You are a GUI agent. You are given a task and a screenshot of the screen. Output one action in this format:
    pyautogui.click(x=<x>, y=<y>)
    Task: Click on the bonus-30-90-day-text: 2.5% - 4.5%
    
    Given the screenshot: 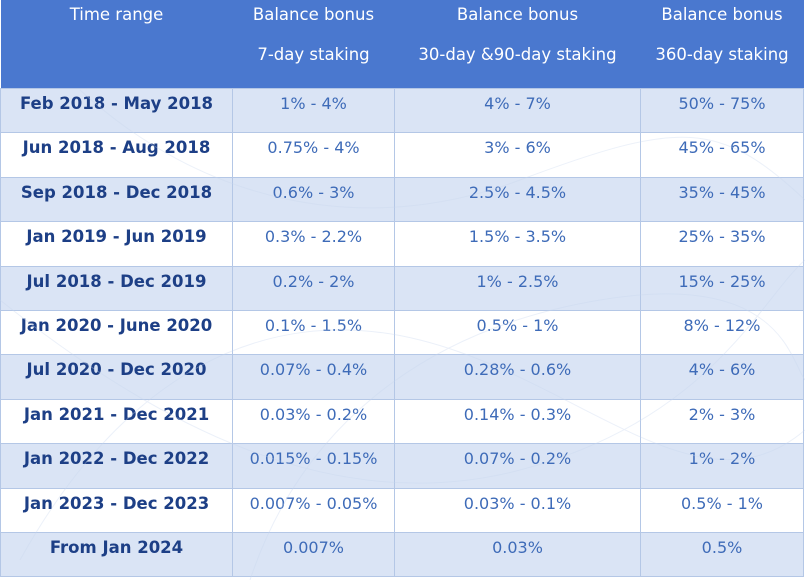 What is the action you would take?
    pyautogui.click(x=517, y=192)
    